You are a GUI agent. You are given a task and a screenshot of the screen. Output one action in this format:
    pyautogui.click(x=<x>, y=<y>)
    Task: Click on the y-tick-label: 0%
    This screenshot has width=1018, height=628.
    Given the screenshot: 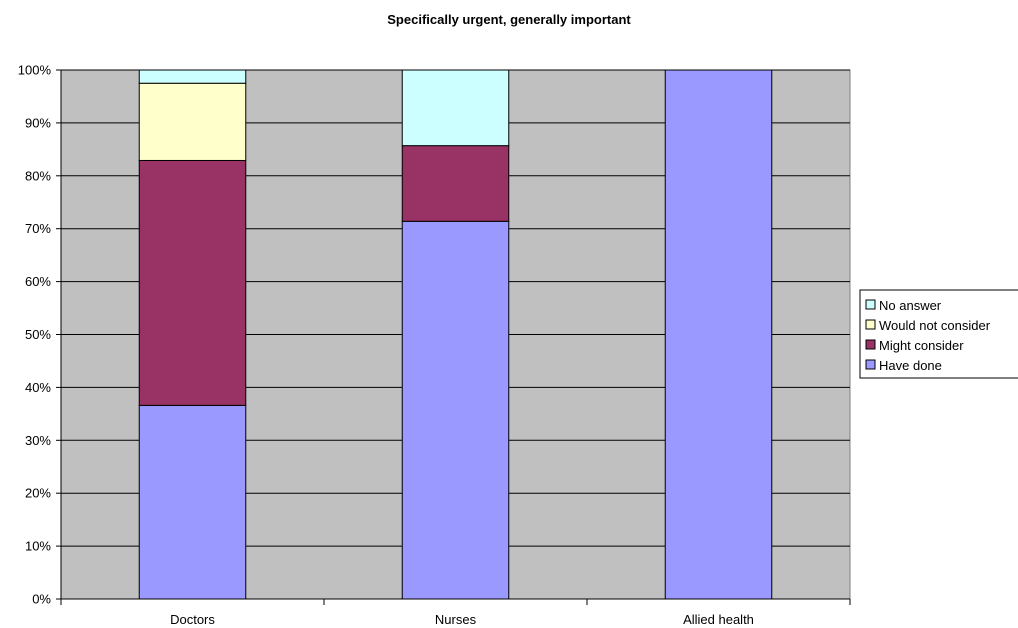 What is the action you would take?
    pyautogui.click(x=41, y=599)
    